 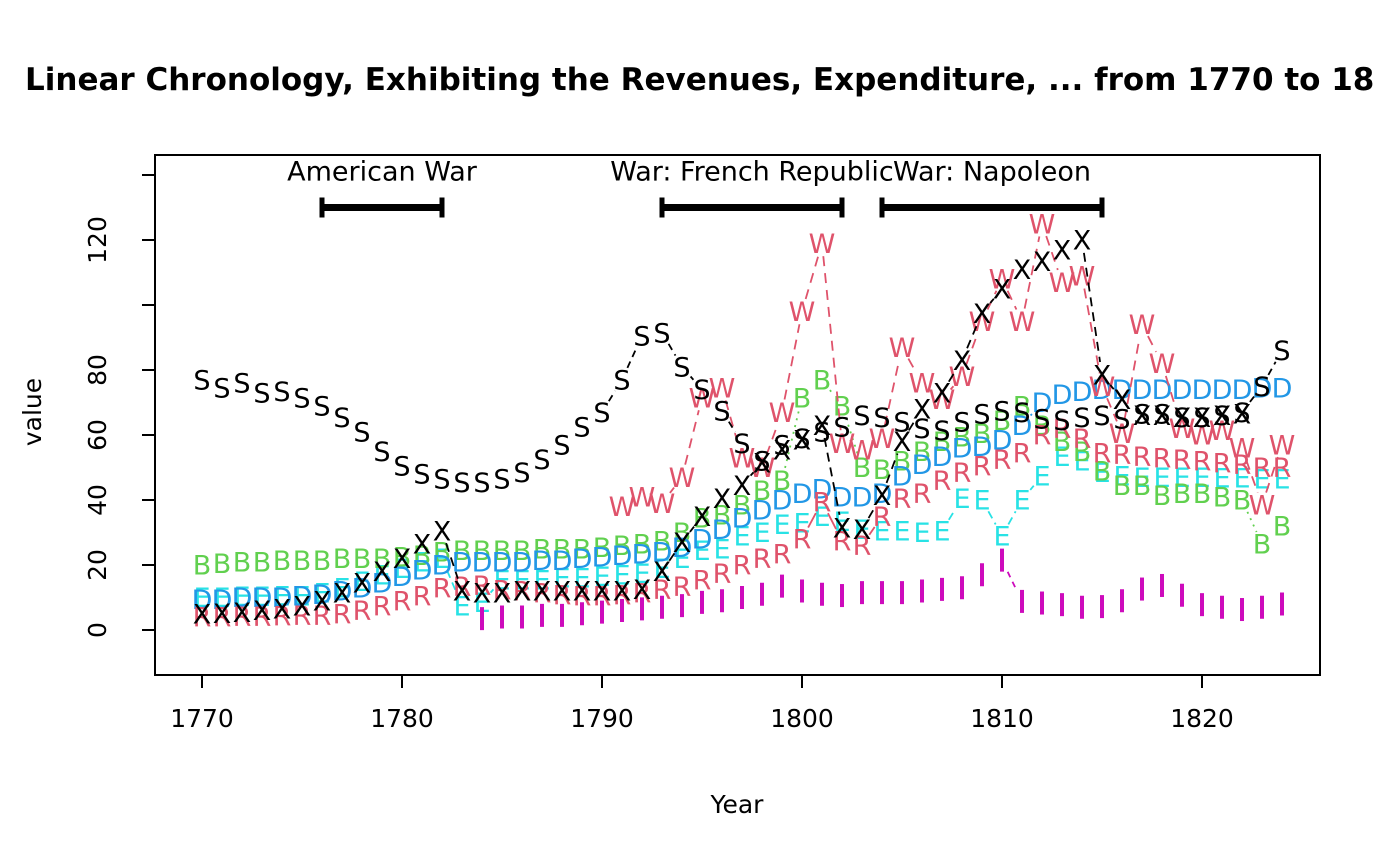 I want to click on x-tick-label: 1820, so click(x=1202, y=718).